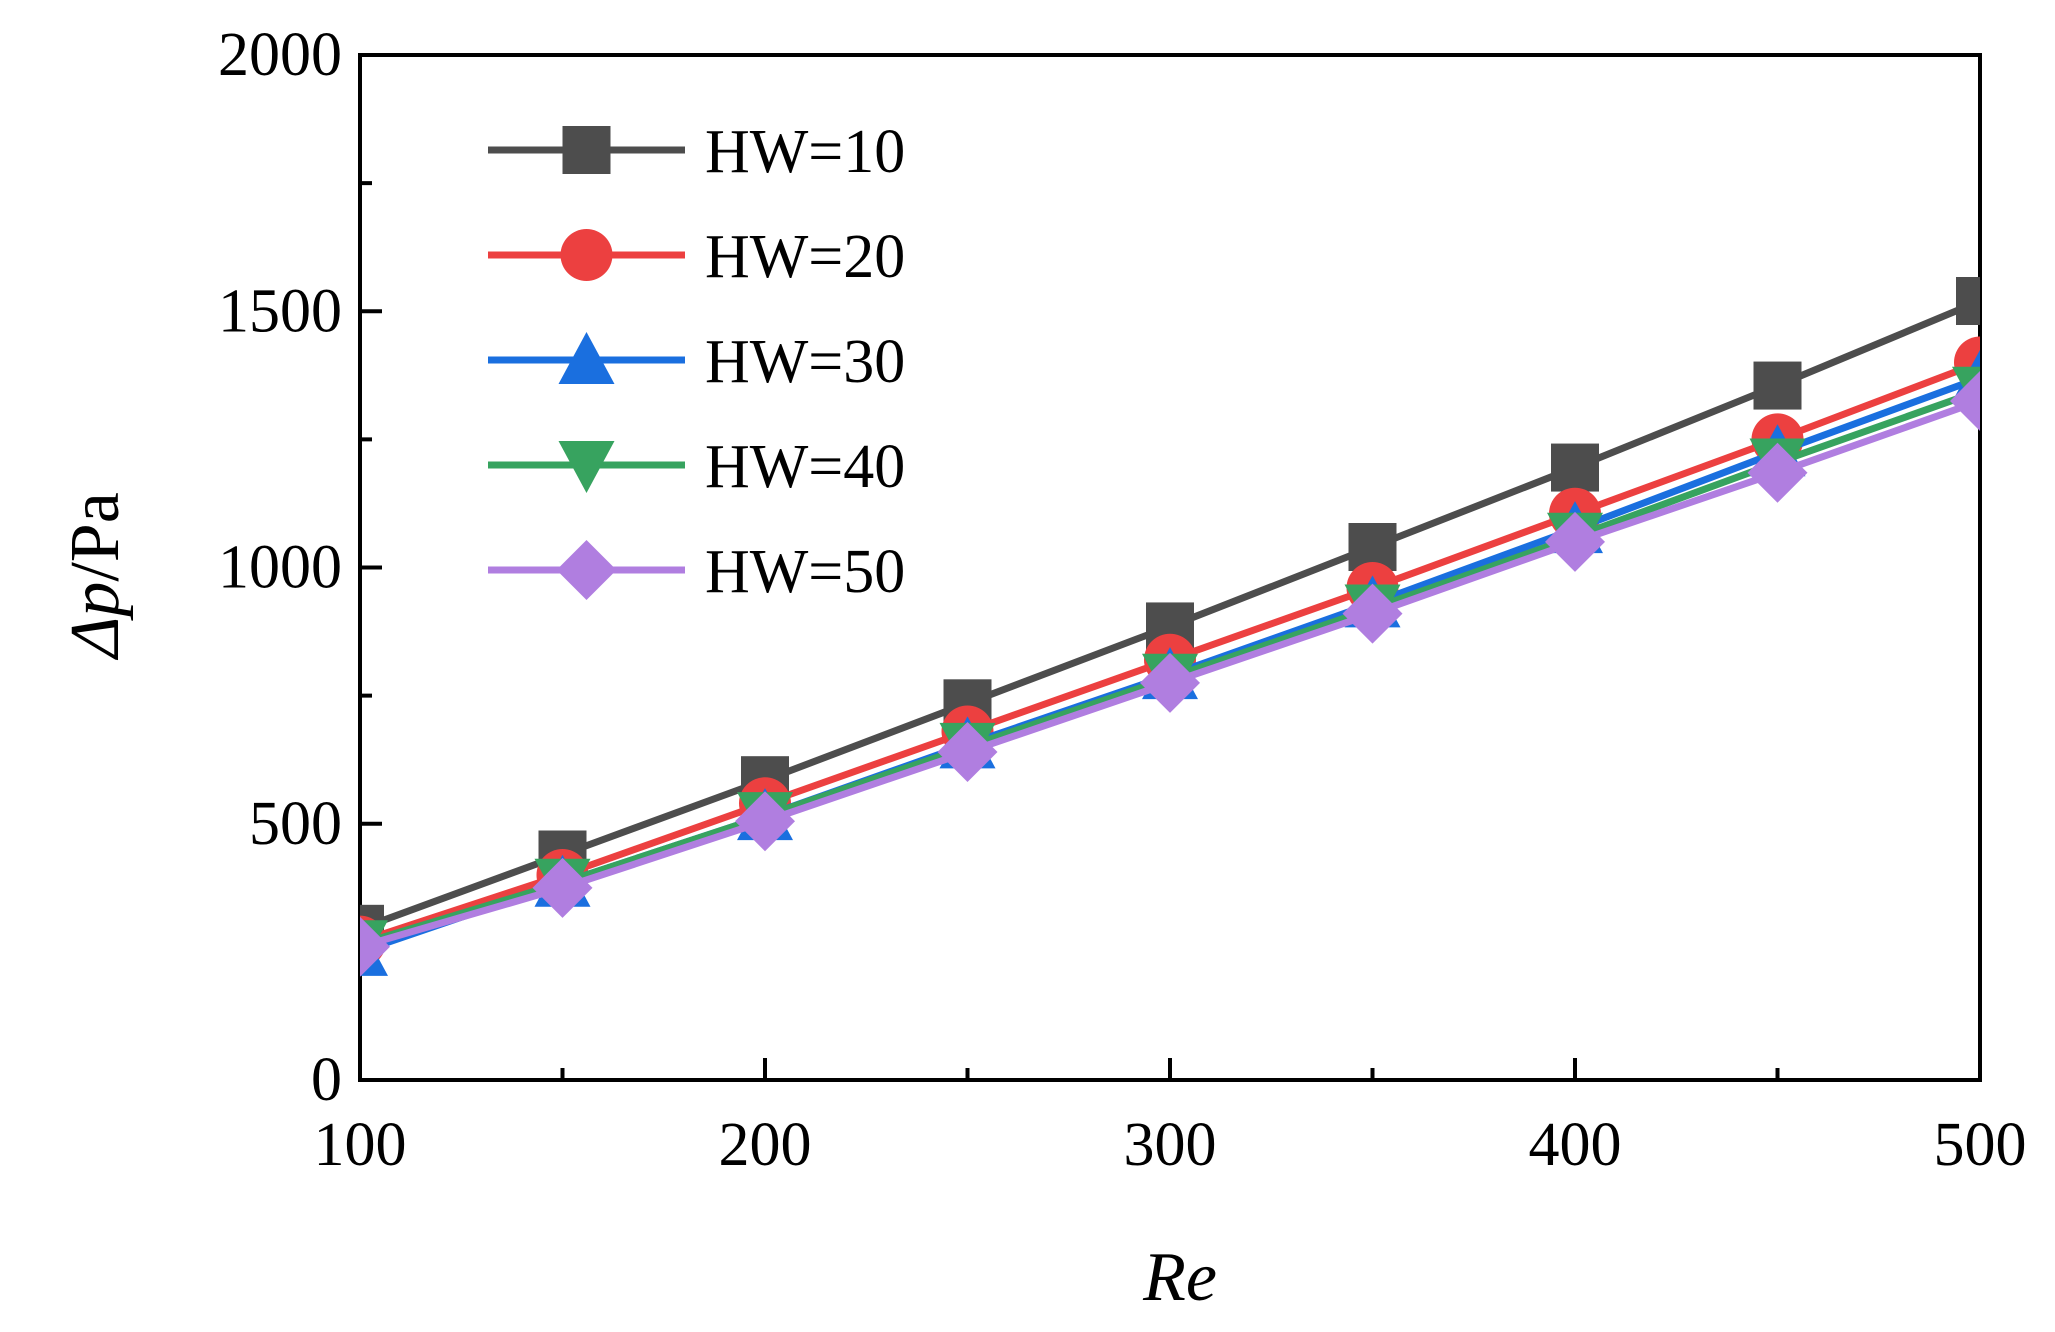 The height and width of the screenshot is (1332, 2055). I want to click on y-tick-label: 1500, so click(280, 311).